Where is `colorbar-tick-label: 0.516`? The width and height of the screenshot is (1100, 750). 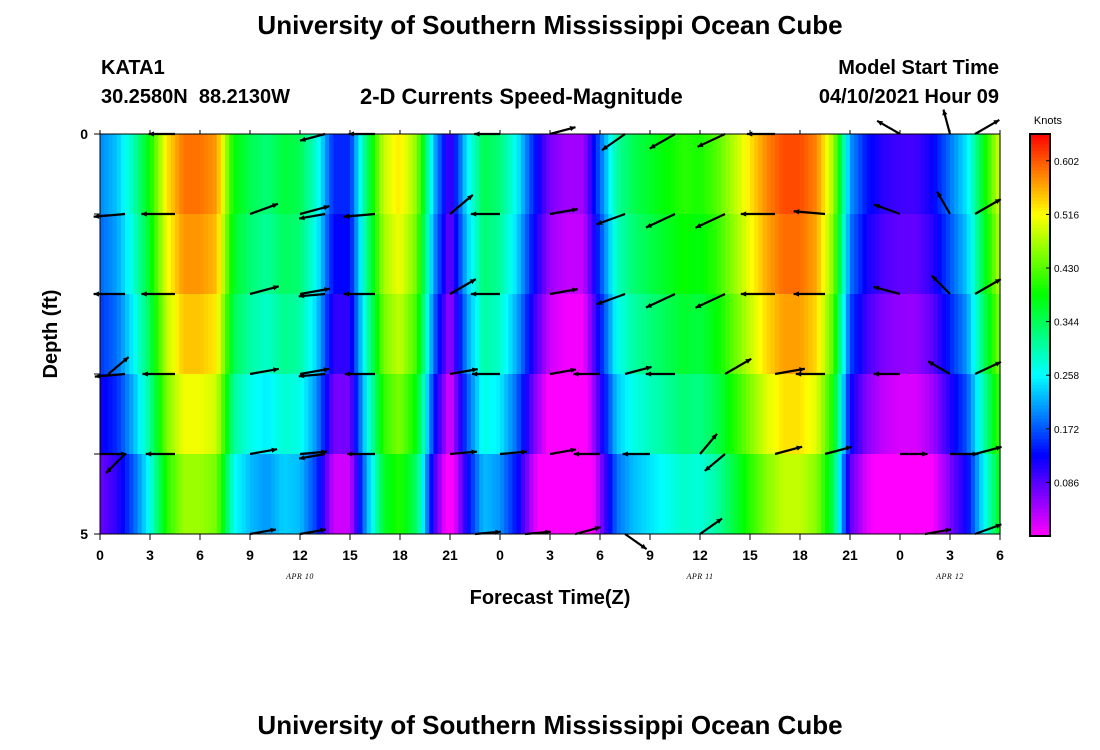 colorbar-tick-label: 0.516 is located at coordinates (1066, 215).